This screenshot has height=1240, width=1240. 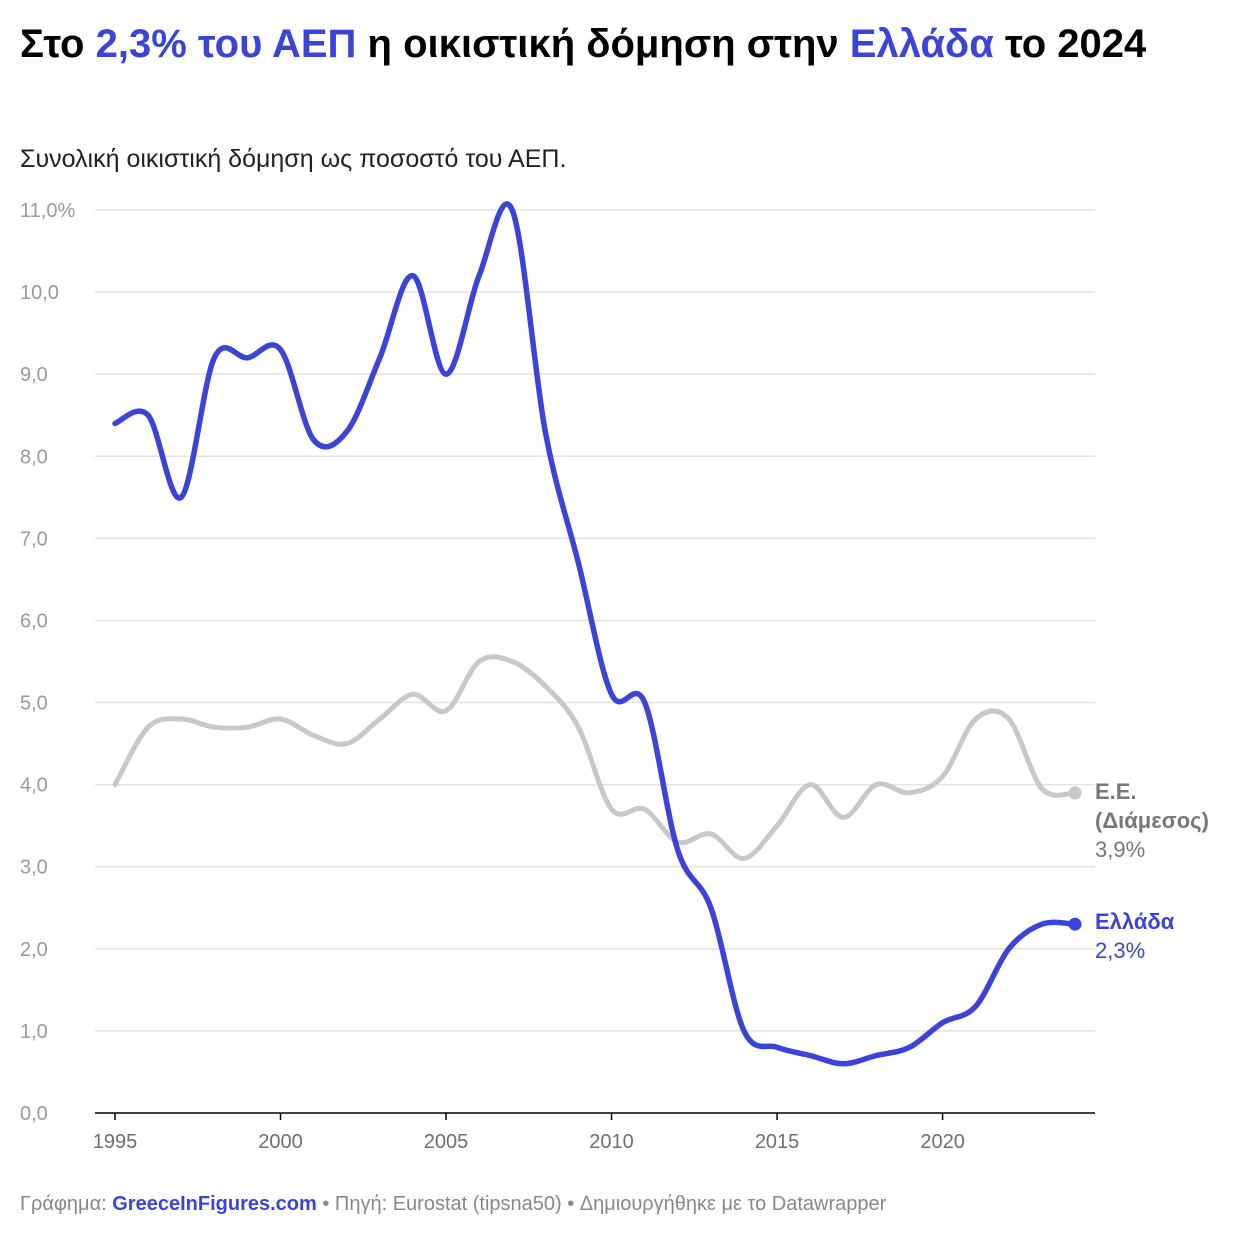 What do you see at coordinates (34, 1114) in the screenshot?
I see `y-tick-label: 0,0` at bounding box center [34, 1114].